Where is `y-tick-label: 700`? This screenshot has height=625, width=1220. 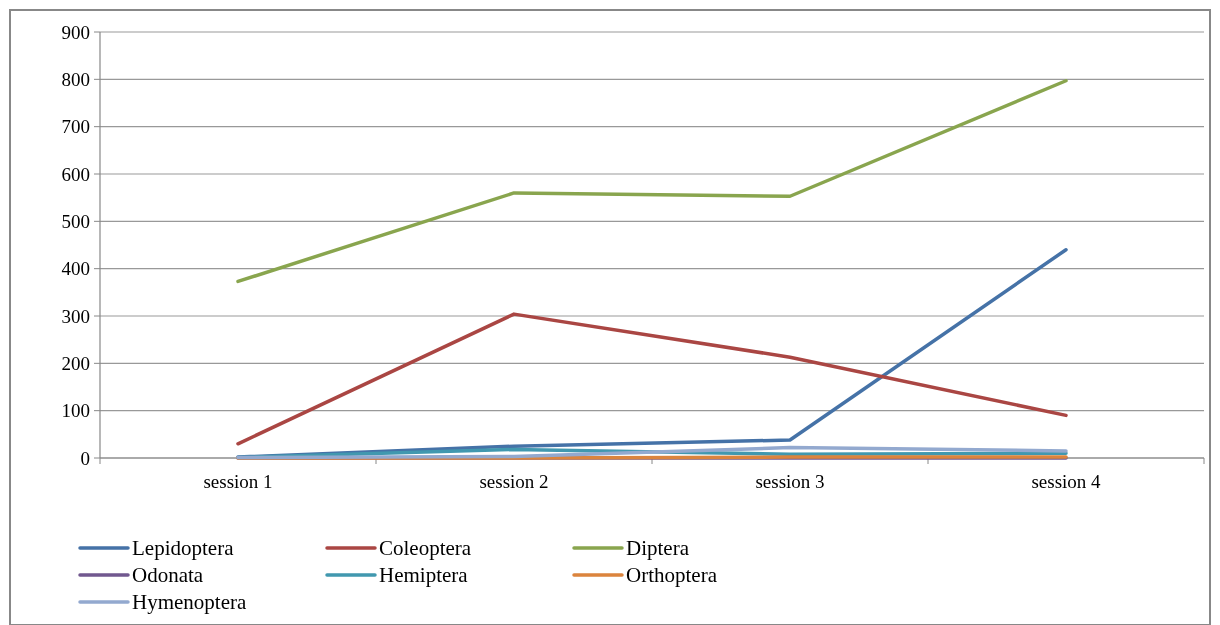
y-tick-label: 700 is located at coordinates (75, 127).